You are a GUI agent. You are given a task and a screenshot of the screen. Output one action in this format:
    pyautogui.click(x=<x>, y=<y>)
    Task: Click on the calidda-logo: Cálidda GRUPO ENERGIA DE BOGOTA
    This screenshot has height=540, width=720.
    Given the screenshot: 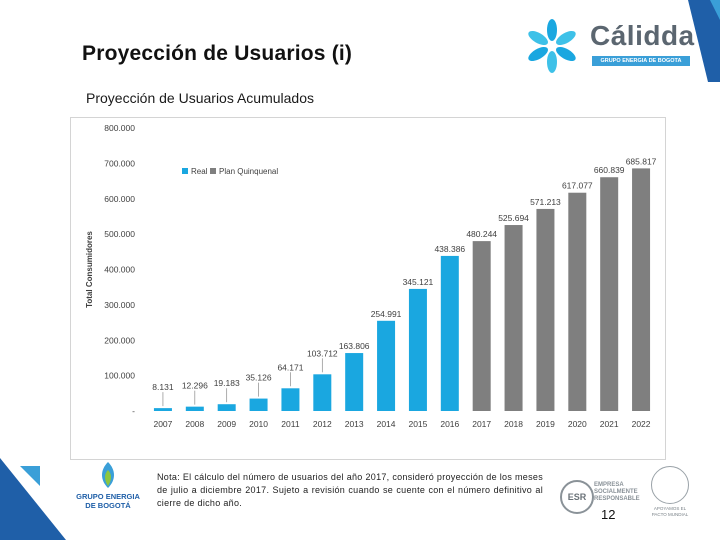 What is the action you would take?
    pyautogui.click(x=607, y=46)
    